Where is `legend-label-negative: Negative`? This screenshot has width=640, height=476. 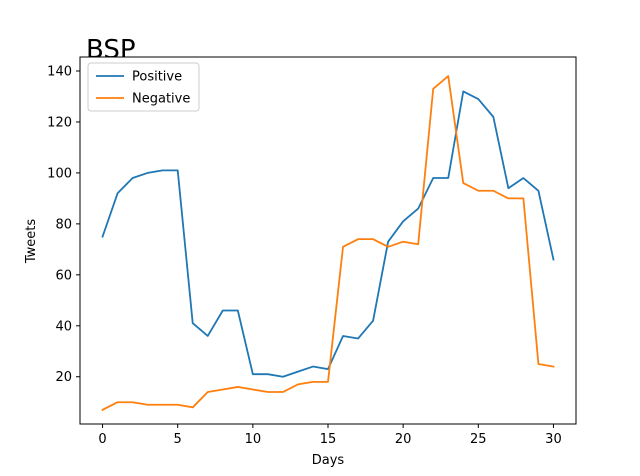
legend-label-negative: Negative is located at coordinates (161, 99).